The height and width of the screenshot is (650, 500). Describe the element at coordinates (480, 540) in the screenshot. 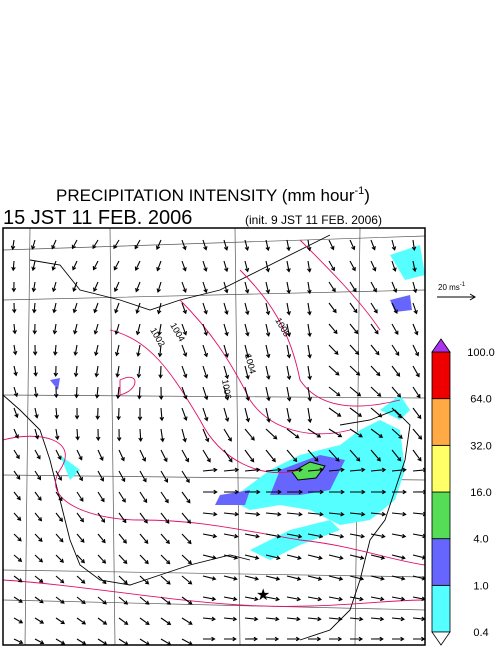

I see `colorbar-tick-label: 4.0` at that location.